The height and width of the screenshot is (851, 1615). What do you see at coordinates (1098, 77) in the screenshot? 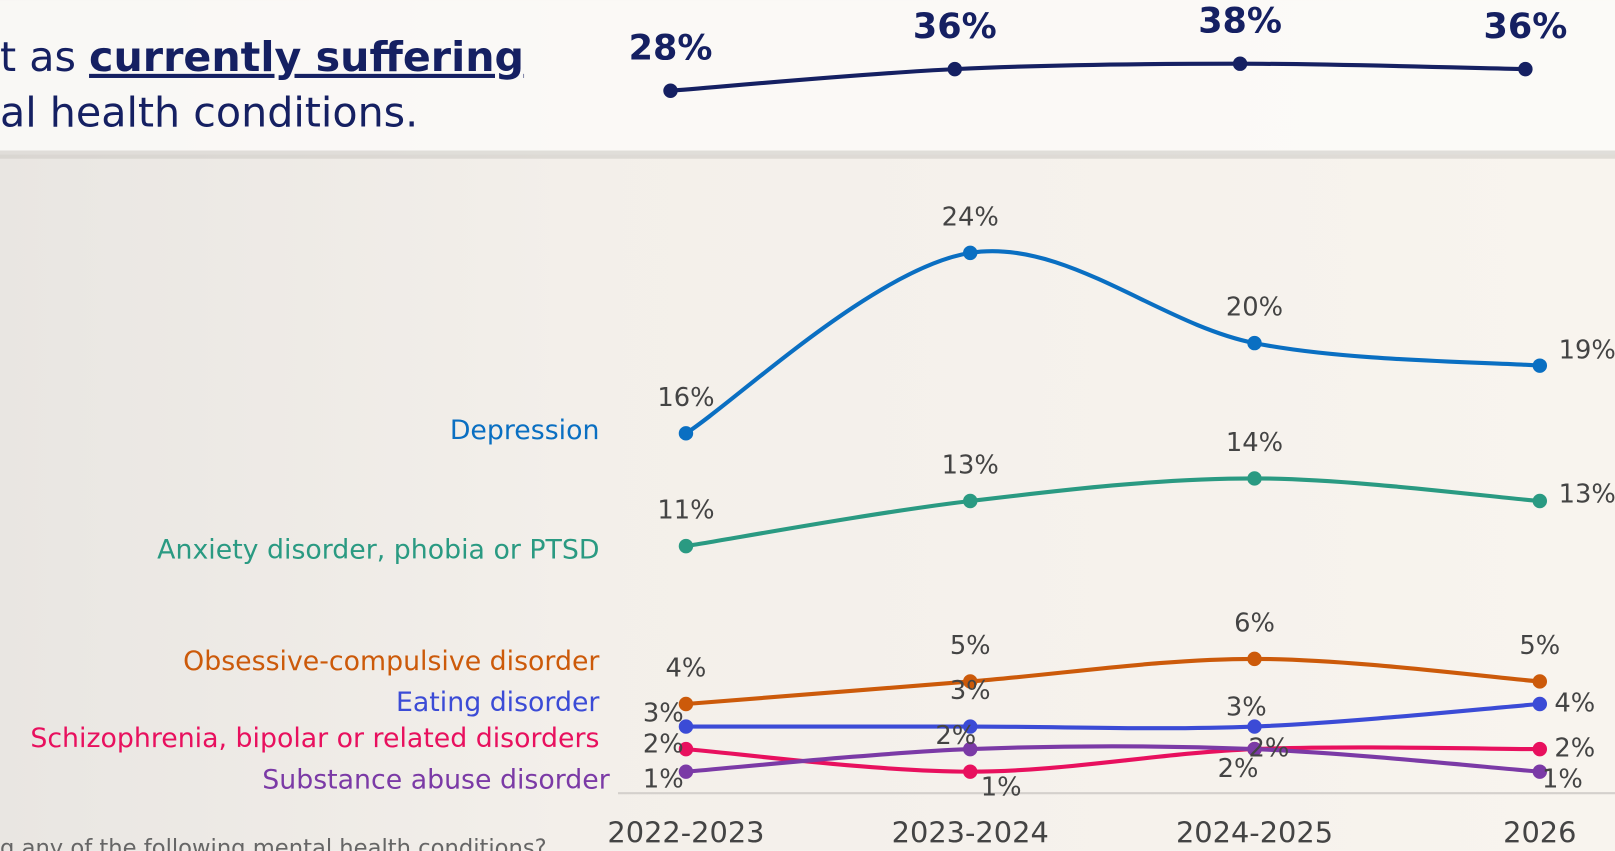
I see `trend-line` at bounding box center [1098, 77].